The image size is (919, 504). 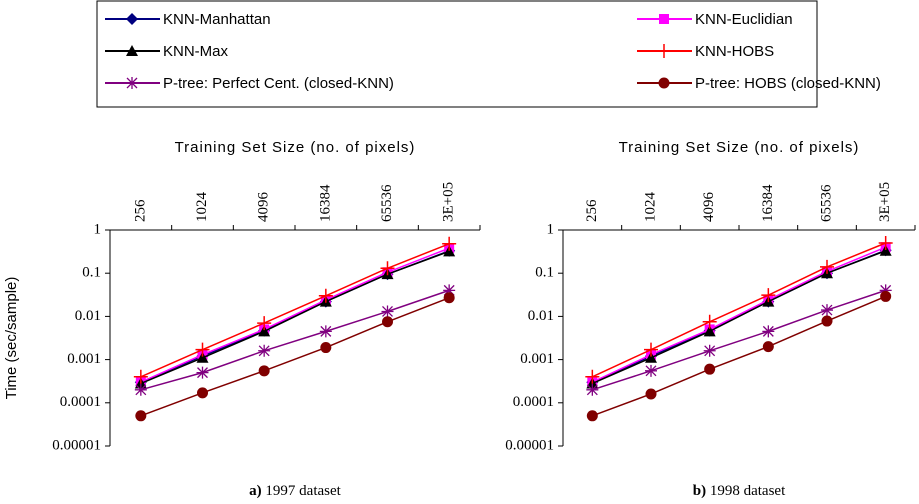 What do you see at coordinates (303, 491) in the screenshot?
I see `caption-text: 1997 dataset` at bounding box center [303, 491].